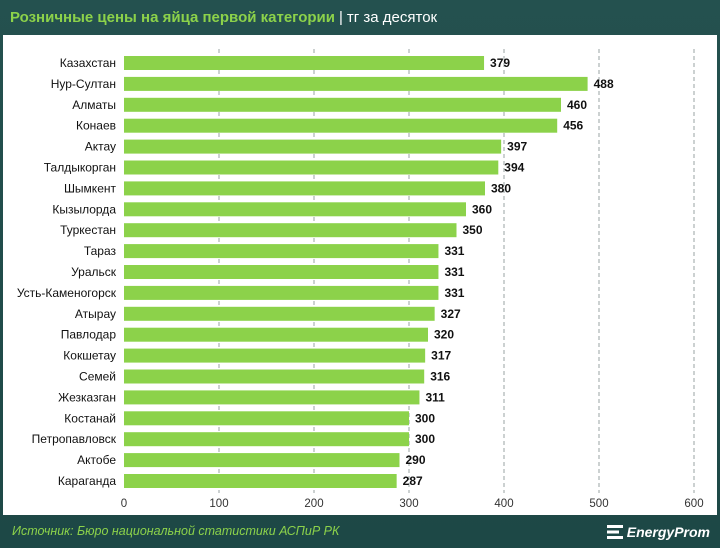  I want to click on value-label-11: 331, so click(454, 293).